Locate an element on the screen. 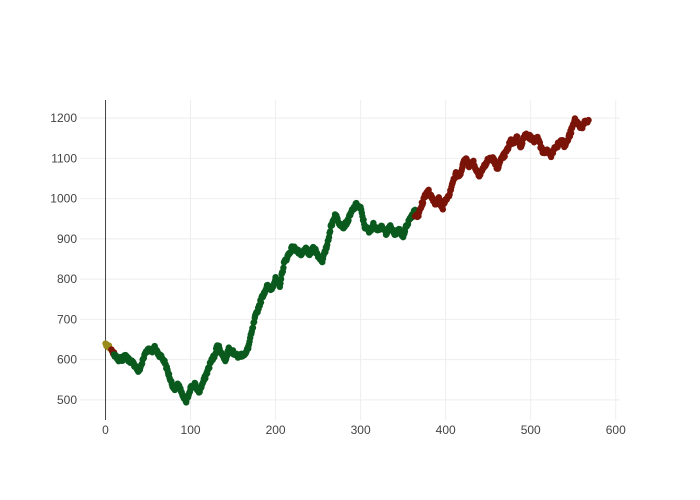 This screenshot has width=700, height=500. x-tick-label: 500 is located at coordinates (531, 430).